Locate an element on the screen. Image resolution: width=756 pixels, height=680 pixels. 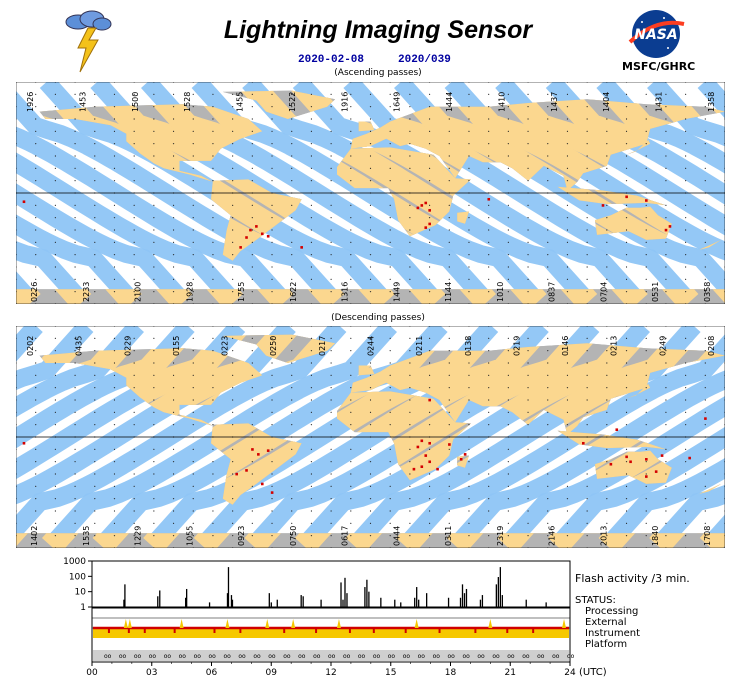
bottom-pass-time: 1622 is located at coordinates (293, 292).